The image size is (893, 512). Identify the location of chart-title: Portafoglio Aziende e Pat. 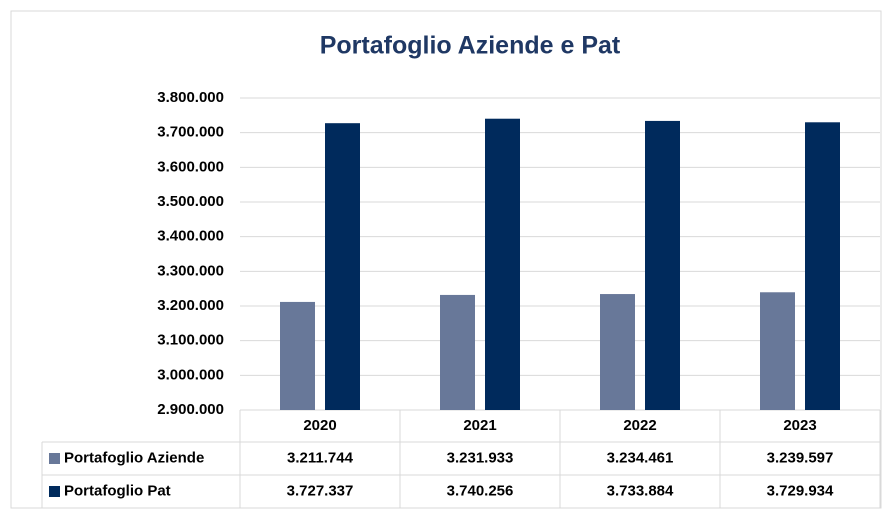
(470, 46).